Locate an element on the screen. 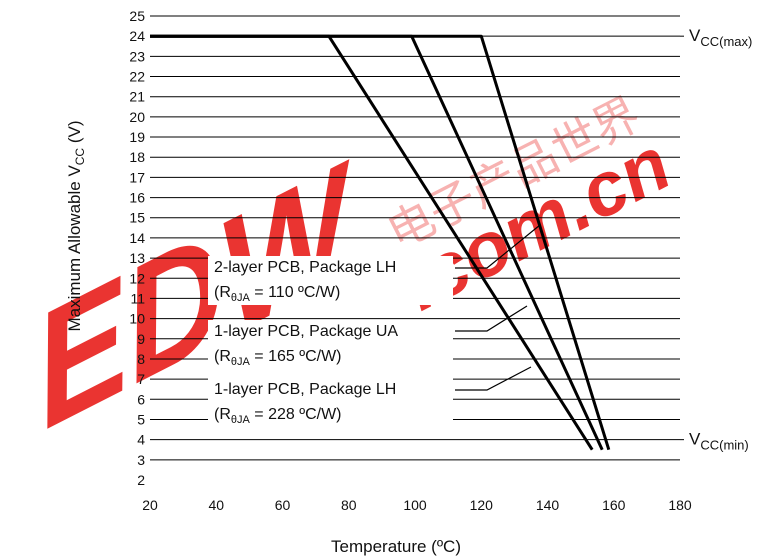 Image resolution: width=772 pixels, height=559 pixels. y-tick-label: 13 is located at coordinates (137, 258).